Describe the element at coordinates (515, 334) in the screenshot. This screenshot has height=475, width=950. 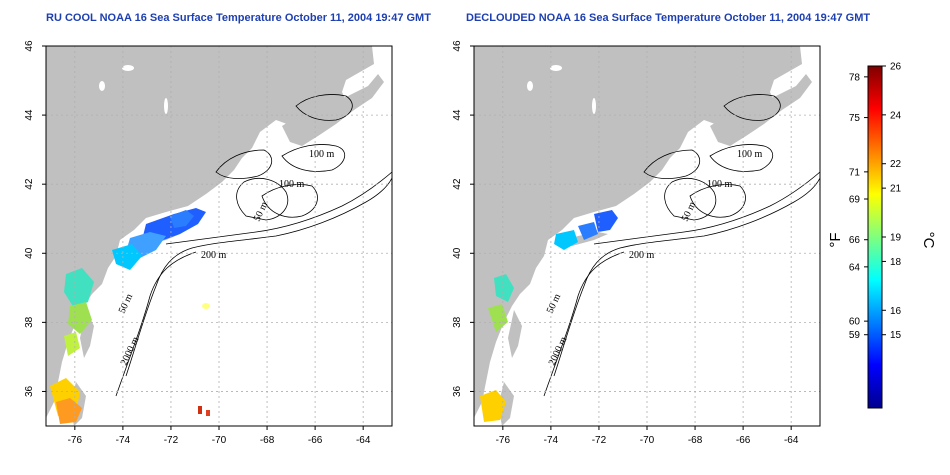
I see `land-delmarva` at that location.